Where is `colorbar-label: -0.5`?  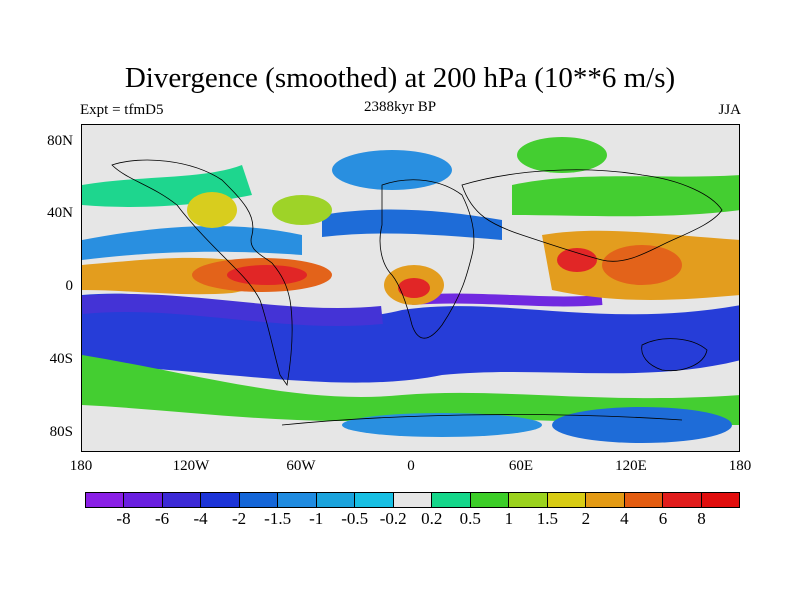
colorbar-label: -0.5 is located at coordinates (355, 518).